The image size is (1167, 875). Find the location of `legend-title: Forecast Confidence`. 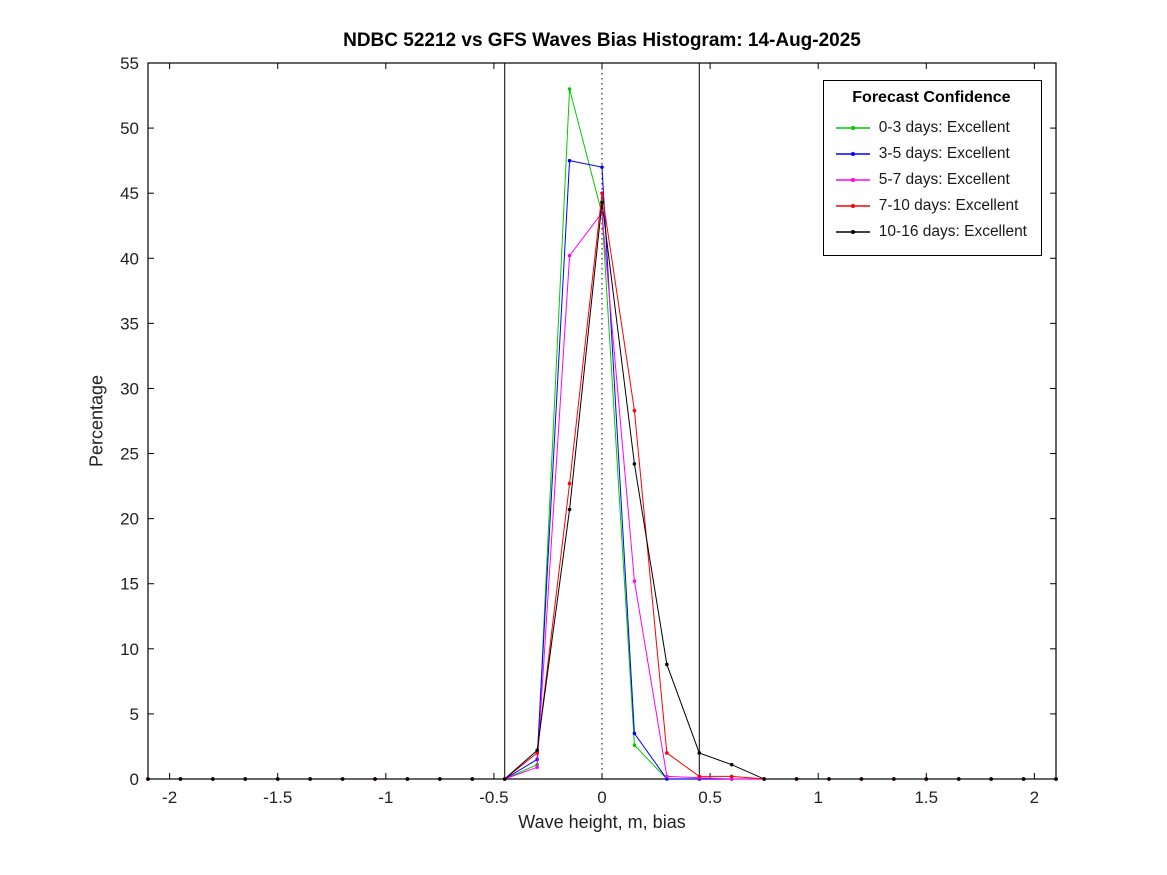

legend-title: Forecast Confidence is located at coordinates (931, 97).